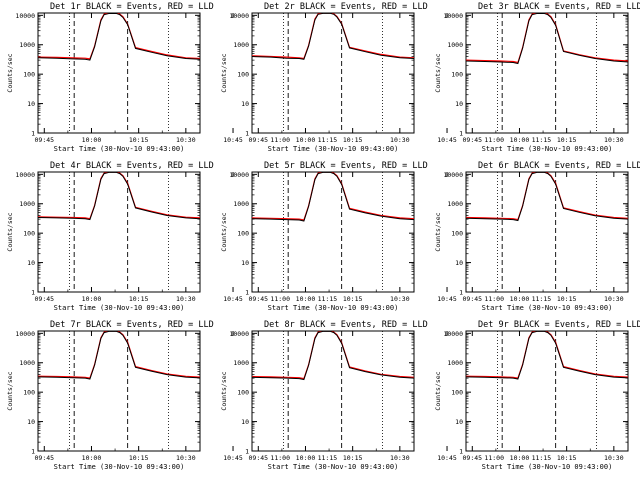 This screenshot has width=640, height=480. Describe the element at coordinates (346, 325) in the screenshot. I see `chart-title: Det 8r BLACK = Events, RED = LLD` at that location.